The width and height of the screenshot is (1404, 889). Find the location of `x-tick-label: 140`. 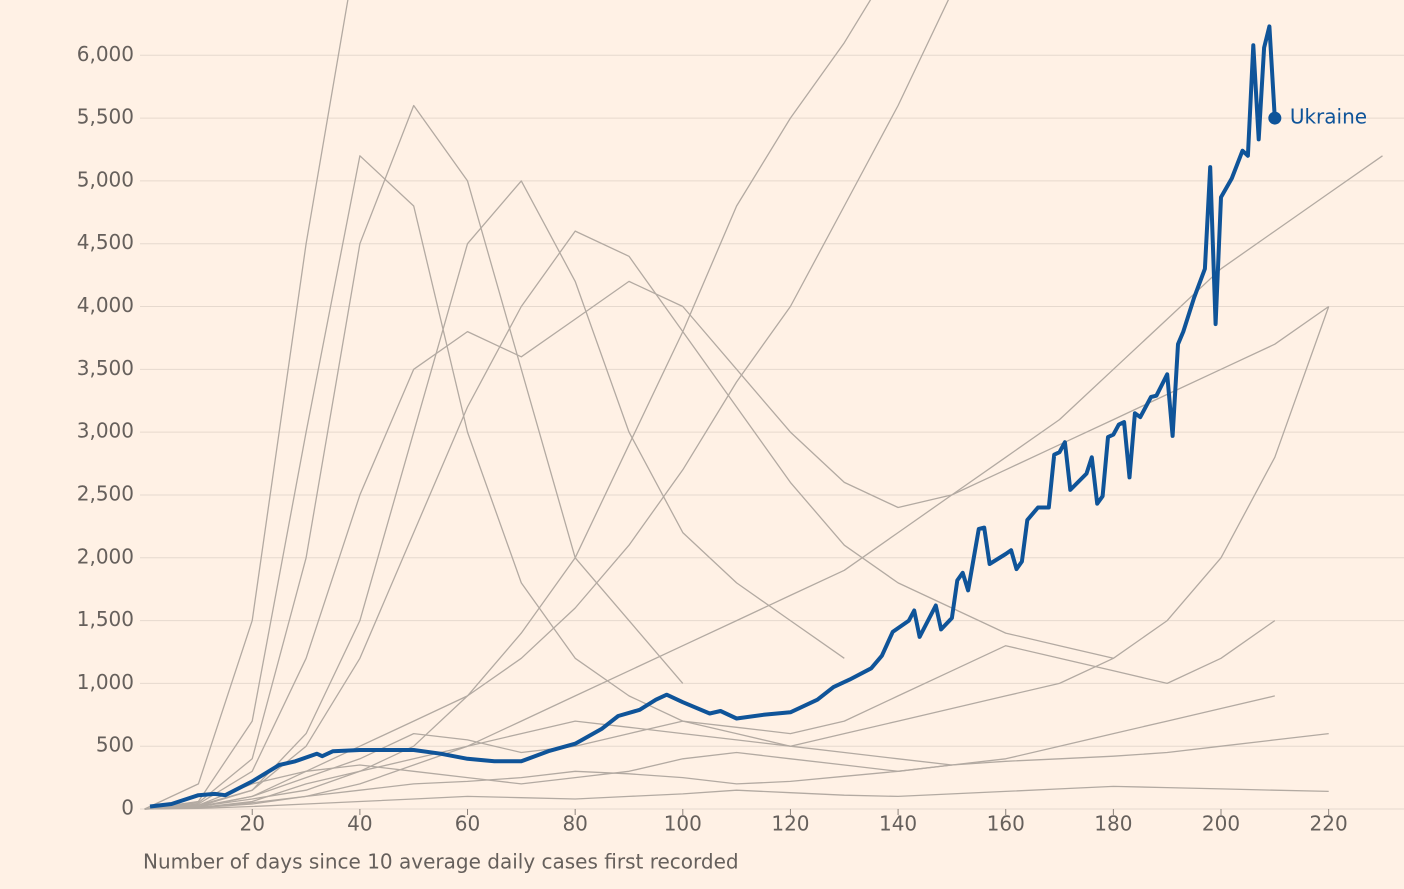

x-tick-label: 140 is located at coordinates (898, 824).